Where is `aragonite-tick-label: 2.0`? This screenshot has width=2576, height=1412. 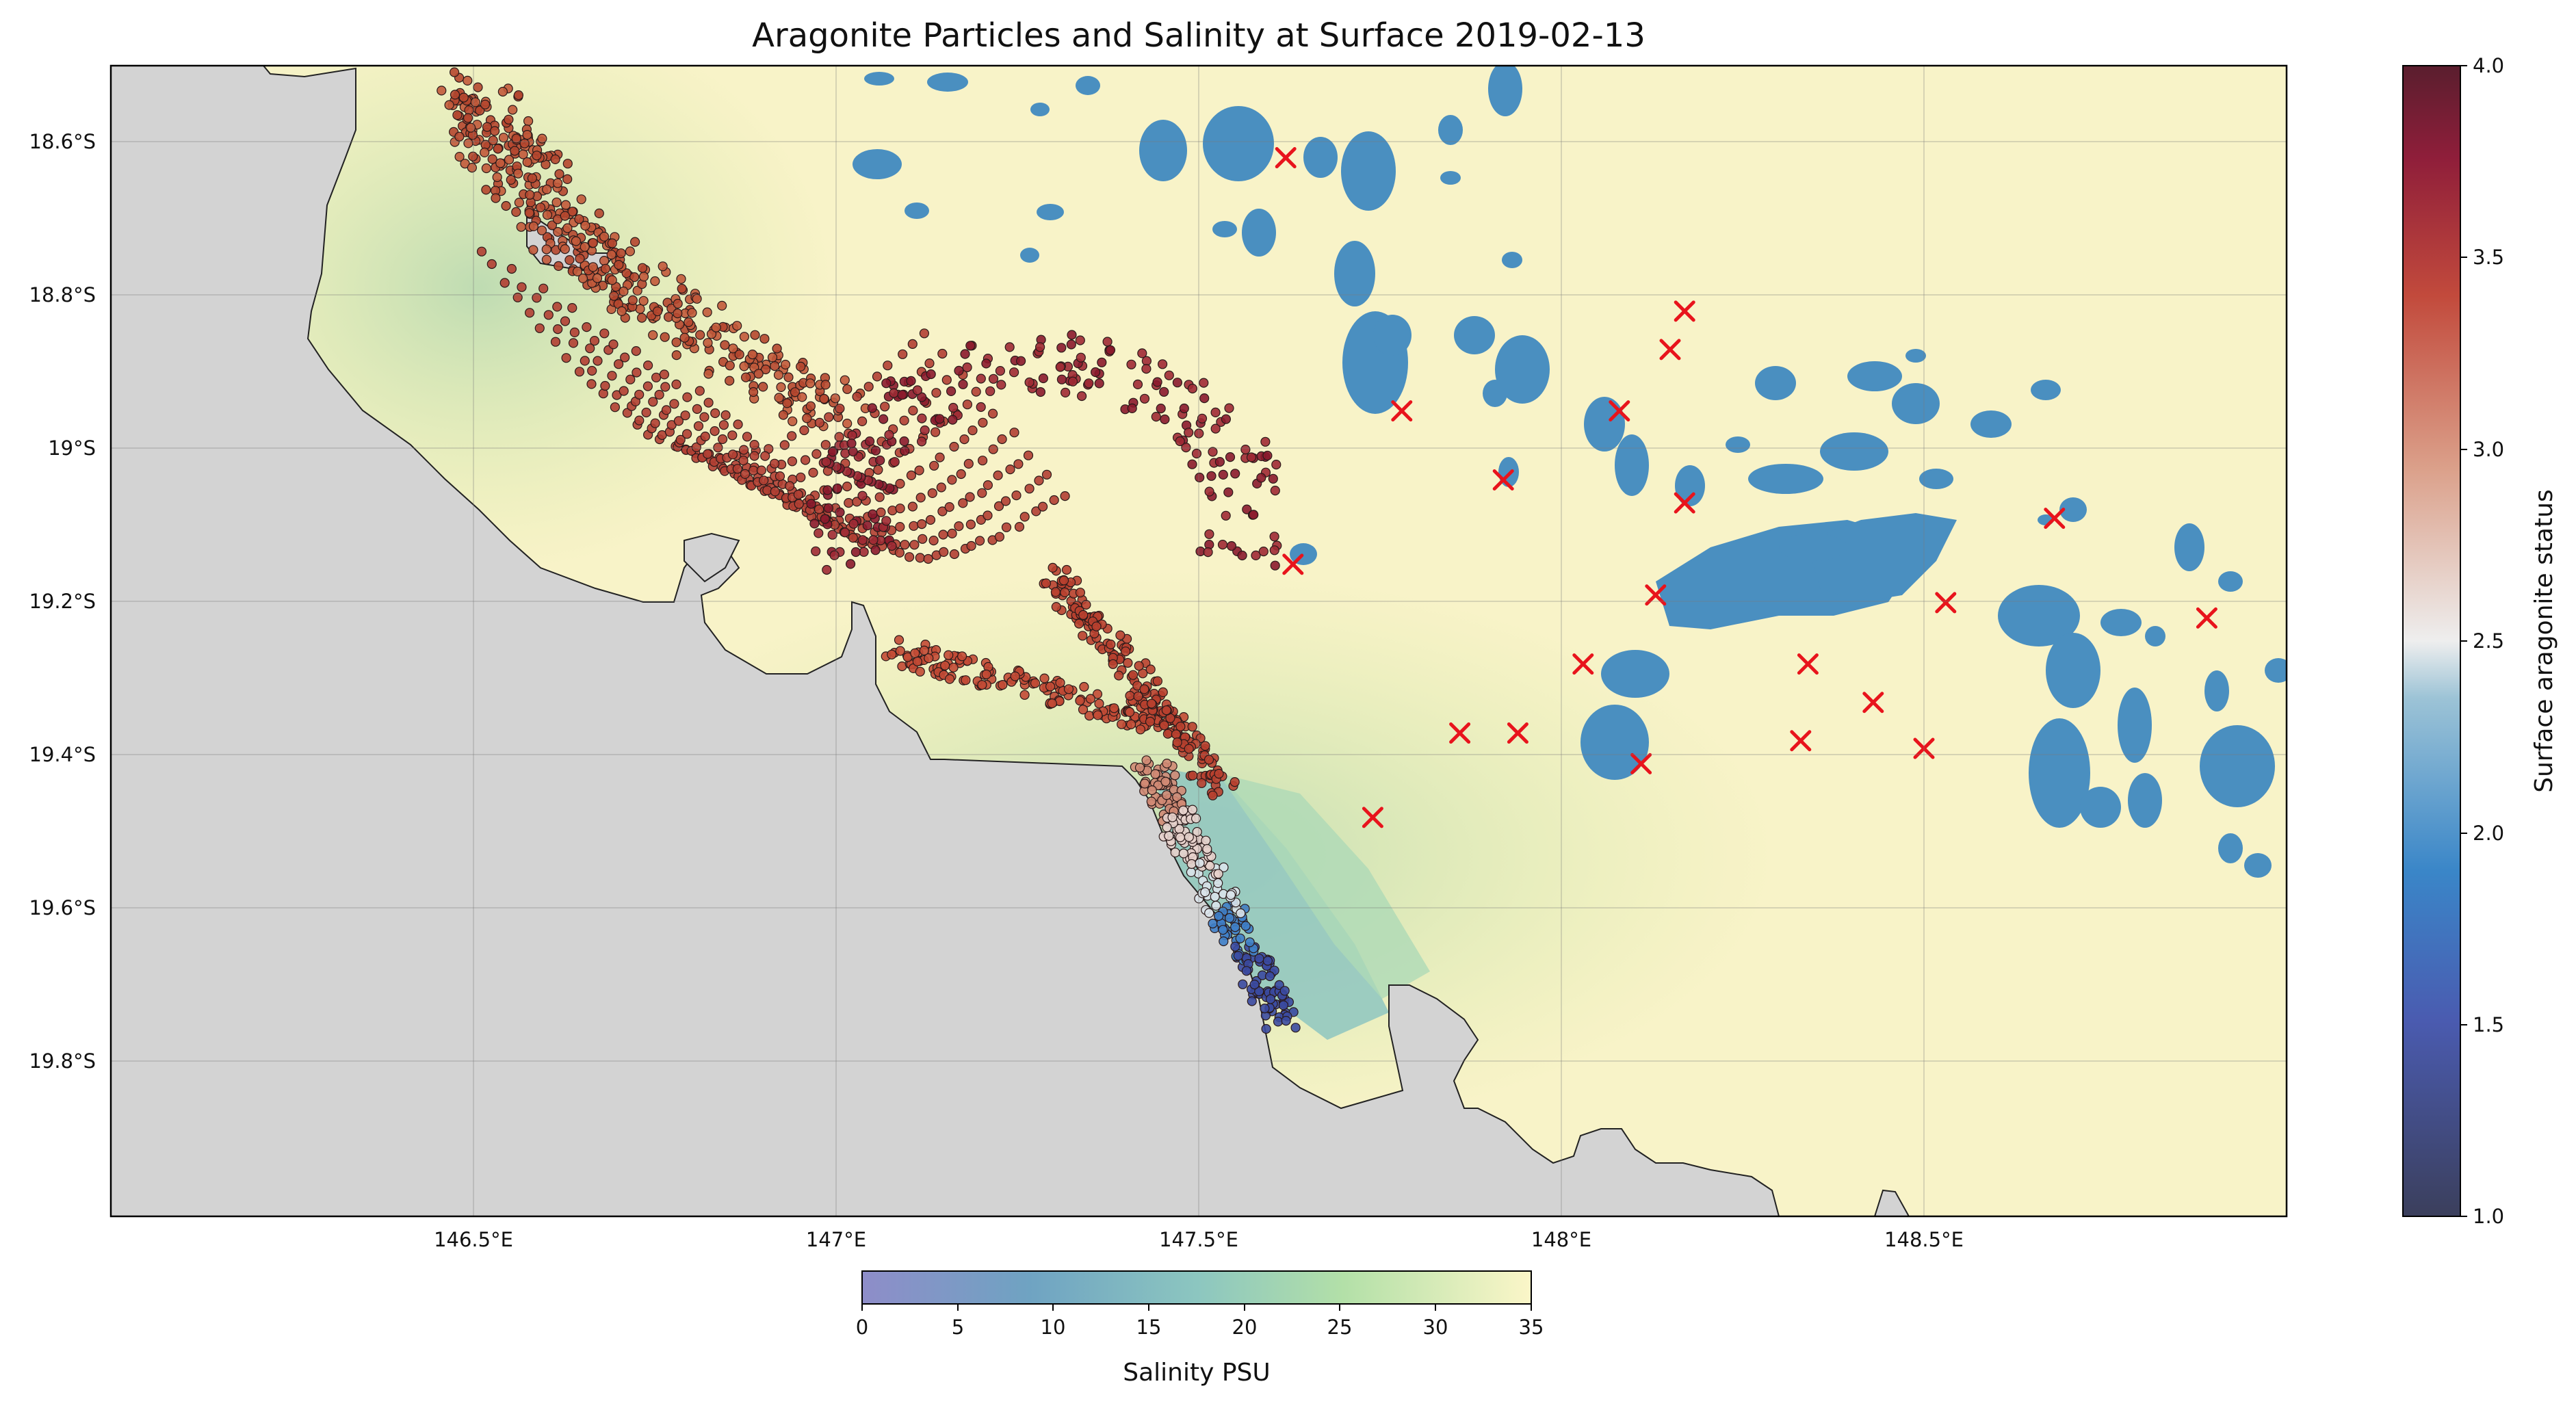
aragonite-tick-label: 2.0 is located at coordinates (2488, 833).